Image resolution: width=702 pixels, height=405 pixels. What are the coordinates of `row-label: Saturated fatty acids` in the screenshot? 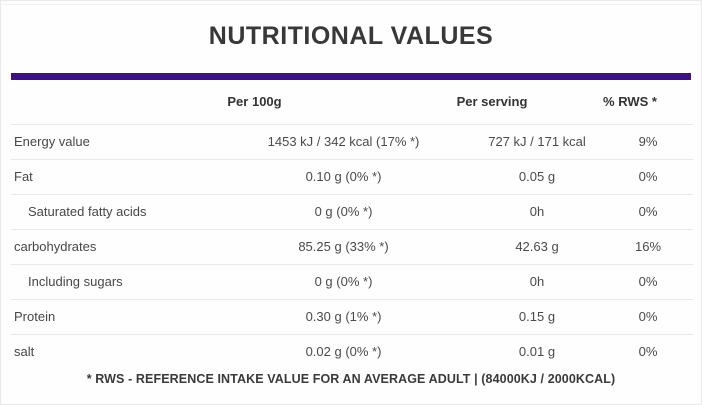 It's located at (118, 212).